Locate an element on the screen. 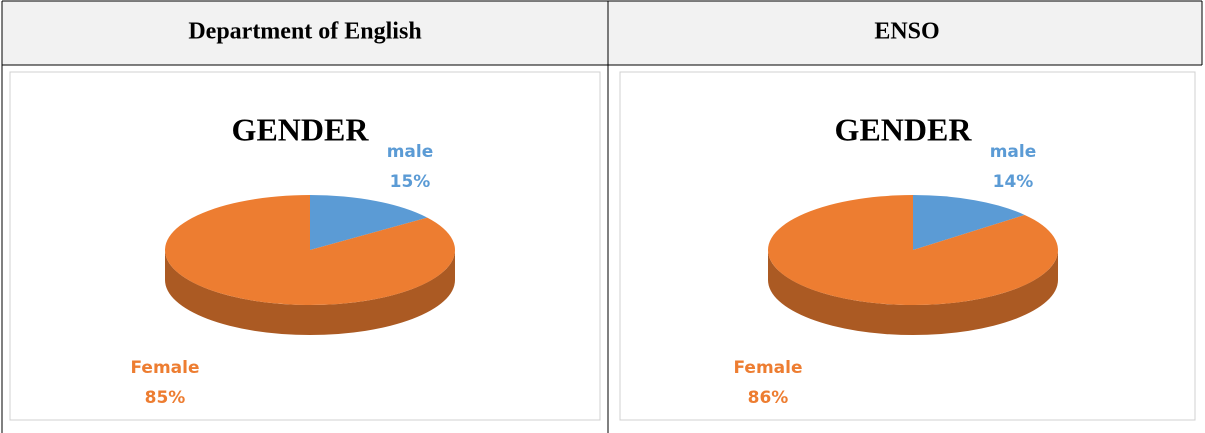  header-row is located at coordinates (602, 33).